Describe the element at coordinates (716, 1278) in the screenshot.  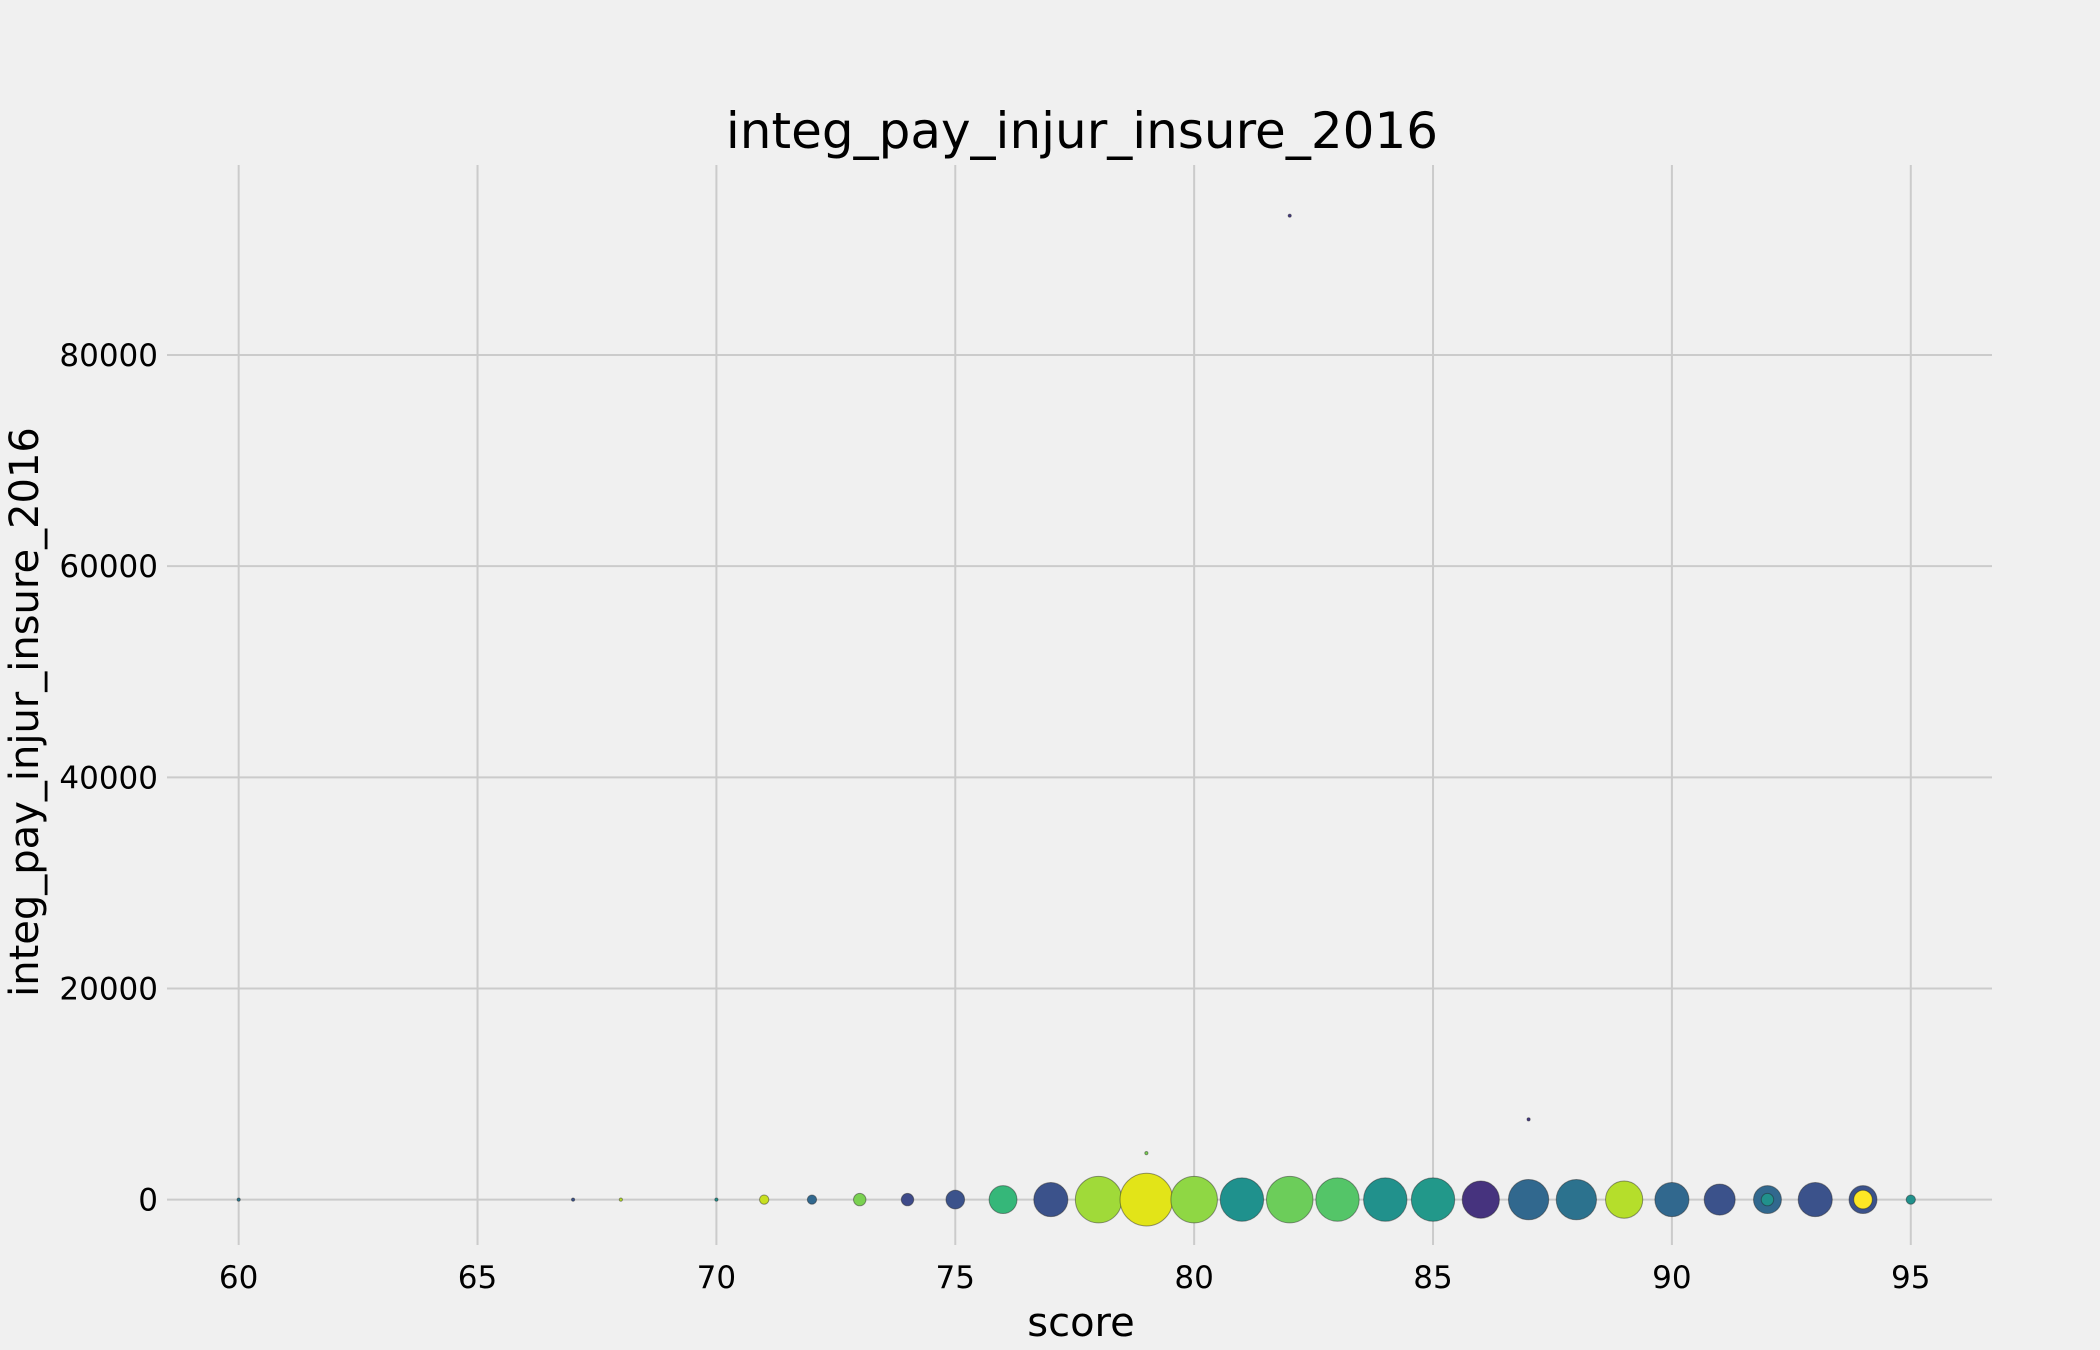
I see `x-tick-label: 70` at that location.